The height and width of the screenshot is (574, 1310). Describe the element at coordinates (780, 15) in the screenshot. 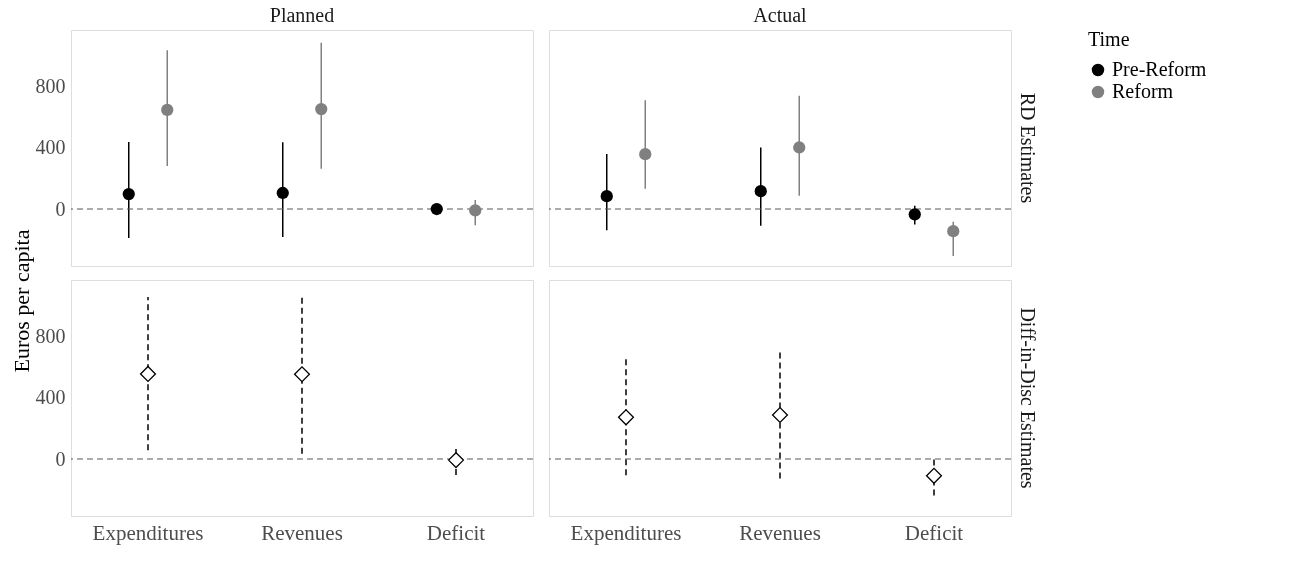

I see `chart-title: Actual` at that location.